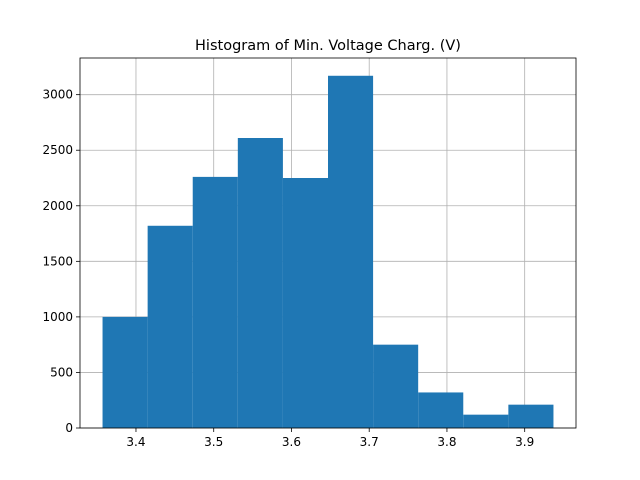  Describe the element at coordinates (524, 442) in the screenshot. I see `x-tick-label: 3.9` at that location.